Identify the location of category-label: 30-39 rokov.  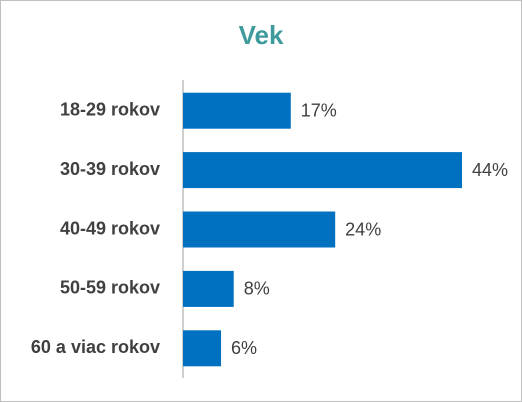
(110, 169).